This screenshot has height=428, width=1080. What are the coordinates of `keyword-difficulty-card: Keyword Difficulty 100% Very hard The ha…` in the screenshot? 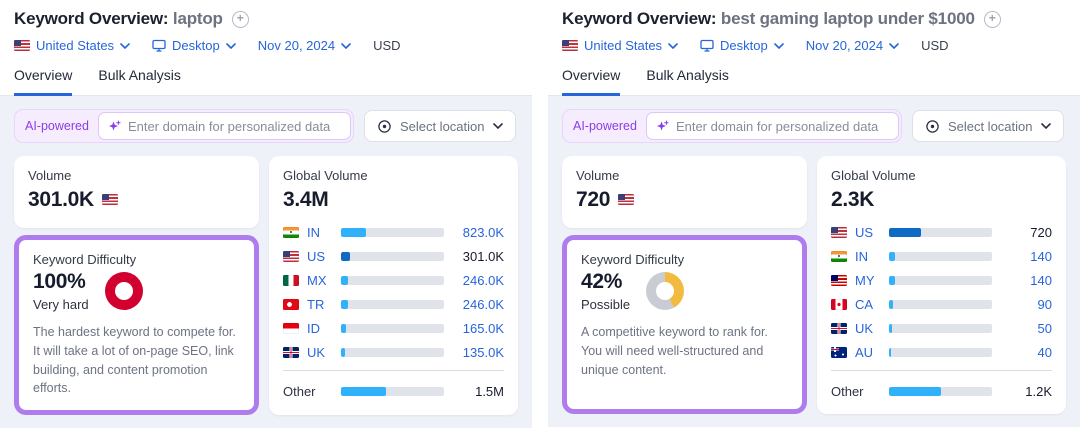 It's located at (136, 325).